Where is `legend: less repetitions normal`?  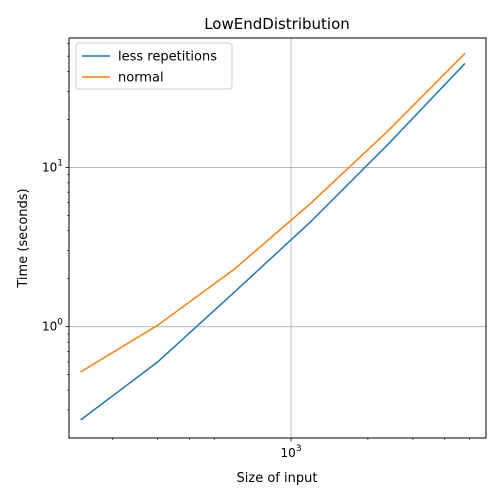
legend: less repetitions normal is located at coordinates (154, 66).